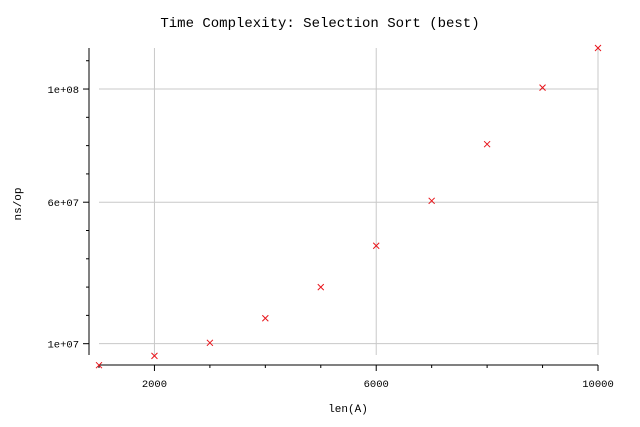 Image resolution: width=640 pixels, height=427 pixels. What do you see at coordinates (63, 91) in the screenshot?
I see `y-tick-label: 1e+08` at bounding box center [63, 91].